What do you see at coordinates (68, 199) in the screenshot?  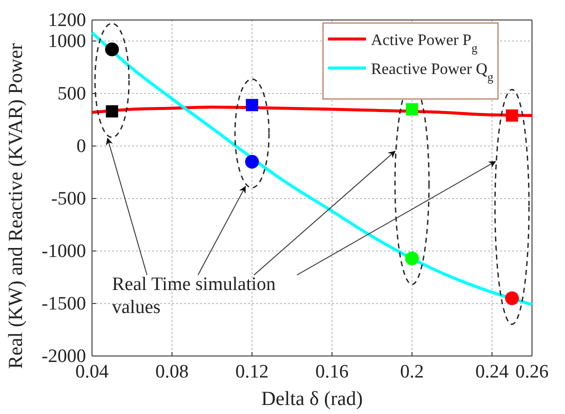 I see `y-tick-label: -500` at bounding box center [68, 199].